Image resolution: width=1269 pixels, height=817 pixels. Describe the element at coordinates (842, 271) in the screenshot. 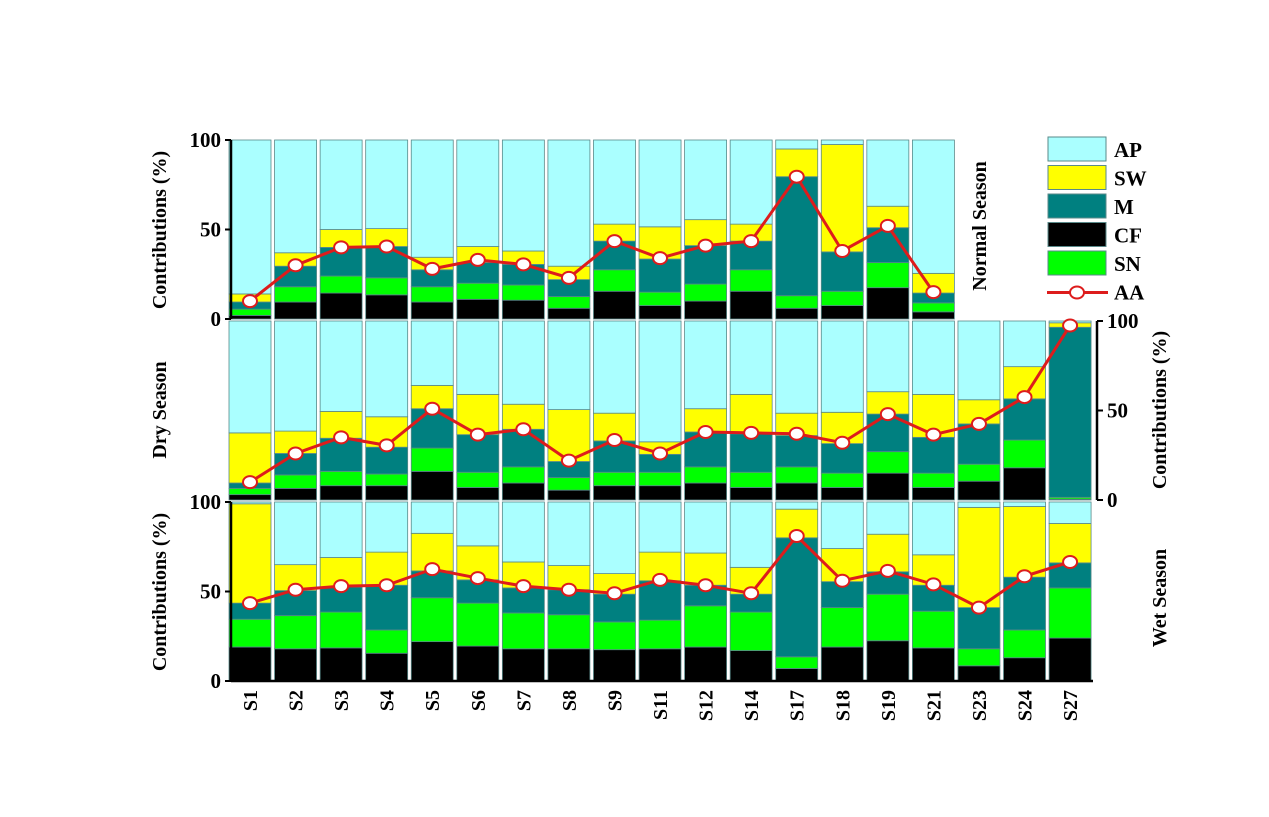

I see `bar-M-S18` at that location.